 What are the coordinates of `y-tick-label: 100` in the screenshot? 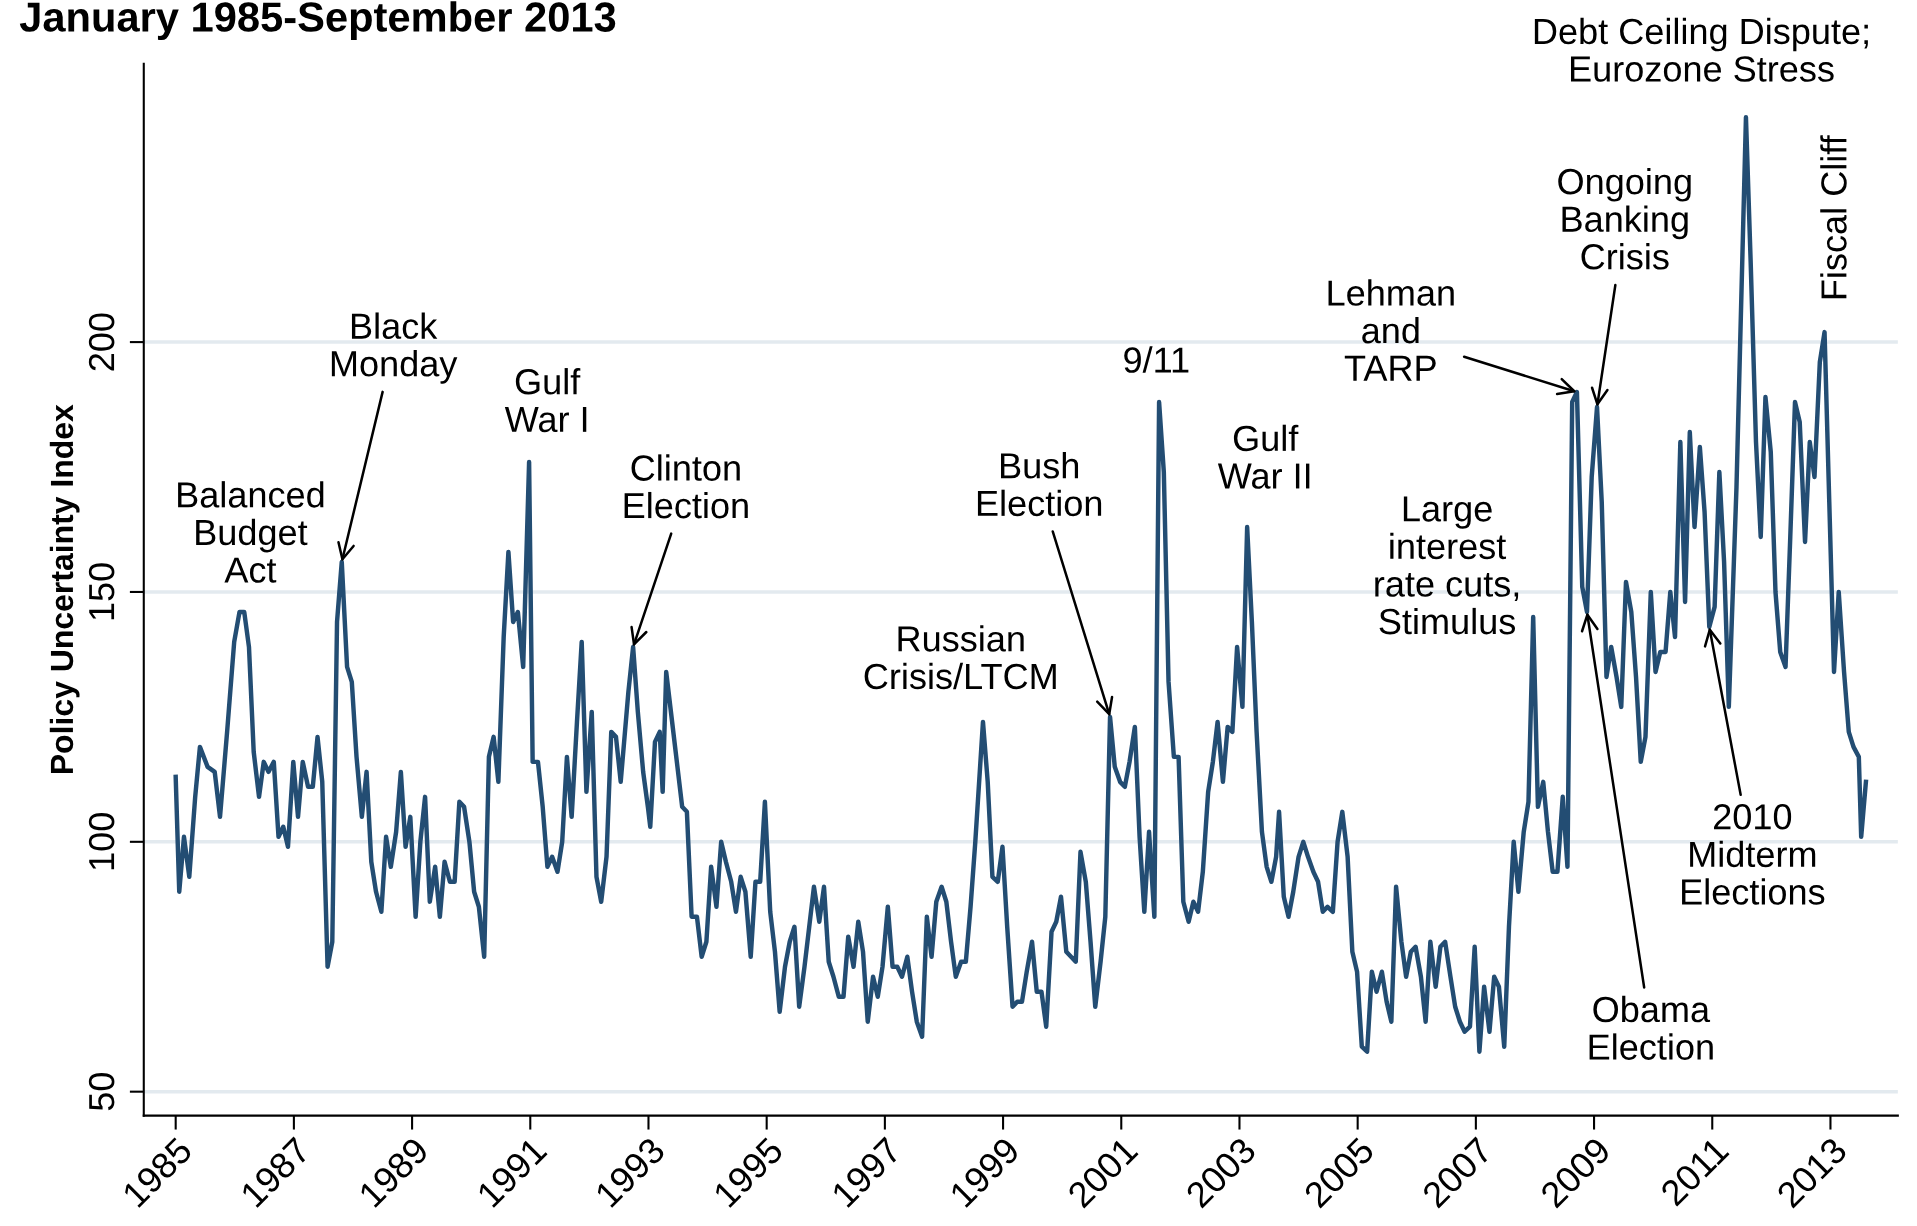 It's located at (101, 841).